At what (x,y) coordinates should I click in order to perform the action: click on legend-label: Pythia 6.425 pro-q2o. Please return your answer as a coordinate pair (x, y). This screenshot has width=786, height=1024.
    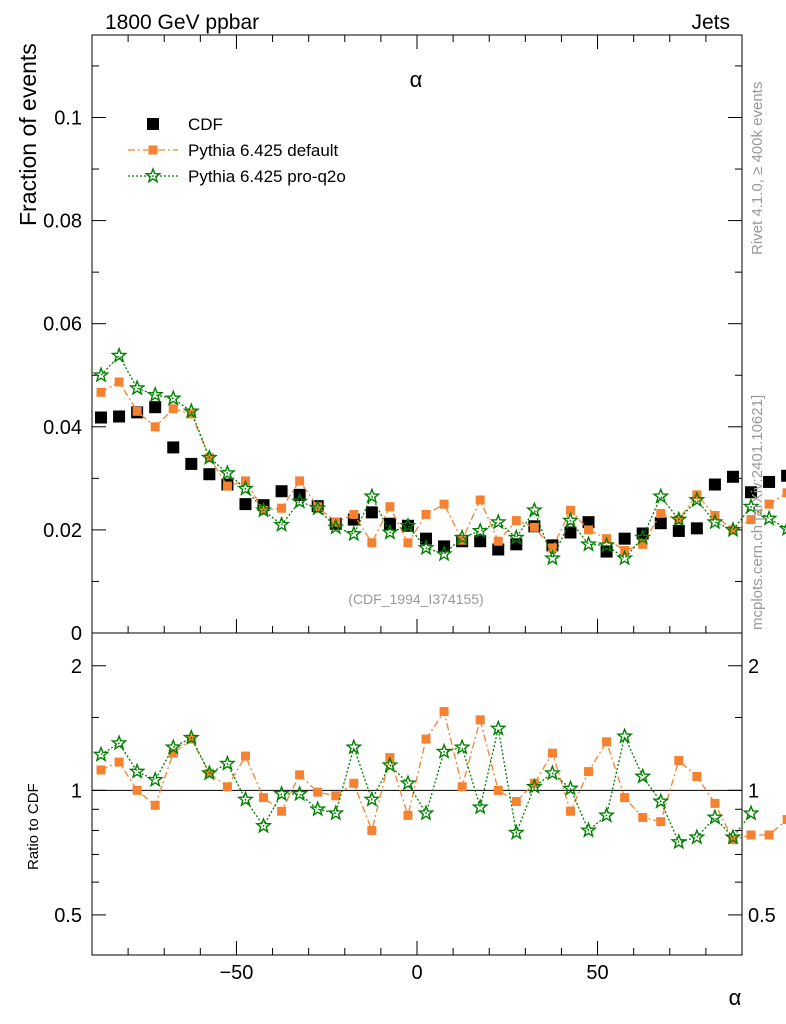
    Looking at the image, I should click on (267, 176).